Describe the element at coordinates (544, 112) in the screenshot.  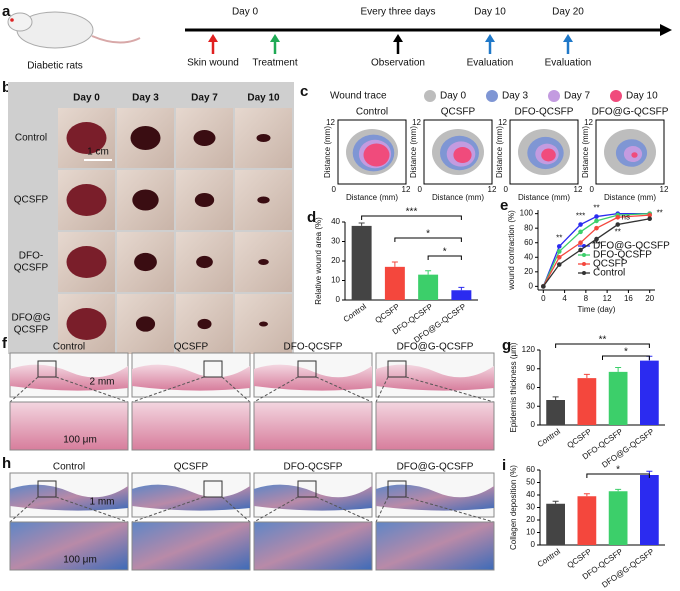
I see `label: DFO-QCSFP` at that location.